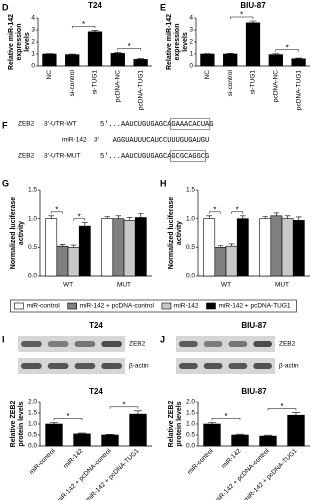  I want to click on y-tick-label: 2, so click(33, 42).